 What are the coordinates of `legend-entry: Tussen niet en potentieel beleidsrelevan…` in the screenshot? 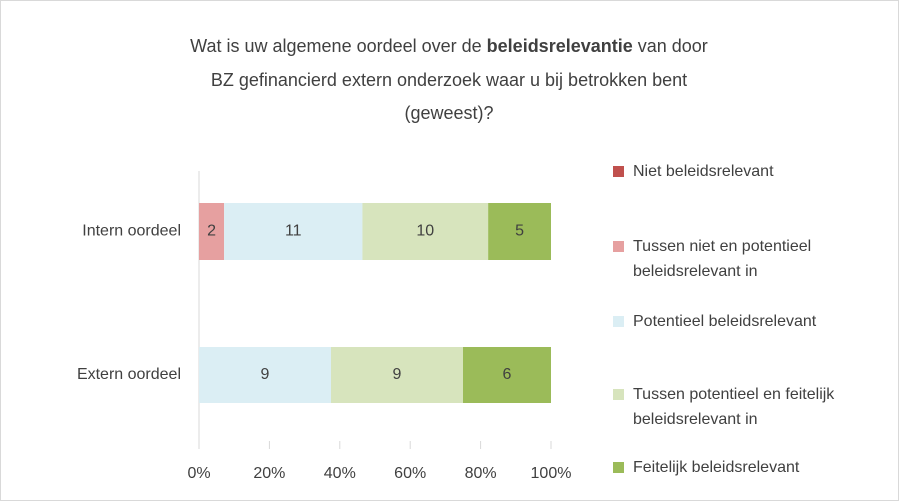 It's located at (755, 259).